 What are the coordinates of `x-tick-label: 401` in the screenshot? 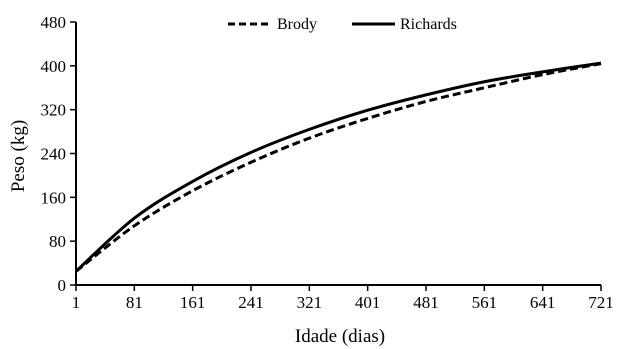 It's located at (368, 302).